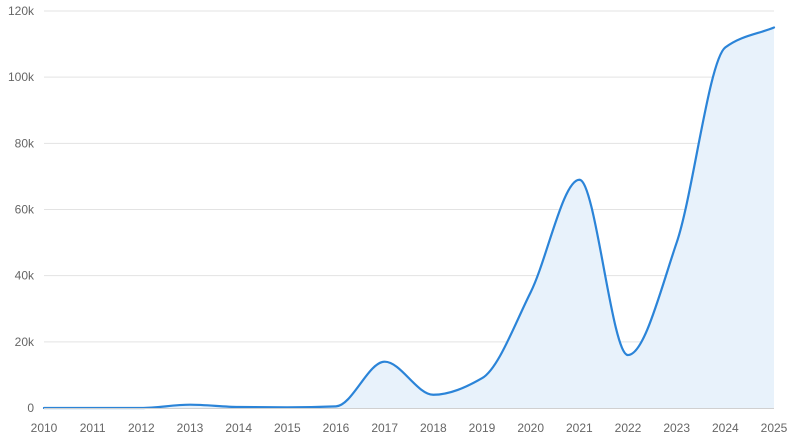 The height and width of the screenshot is (440, 792). I want to click on x-tick-label: 2013, so click(190, 428).